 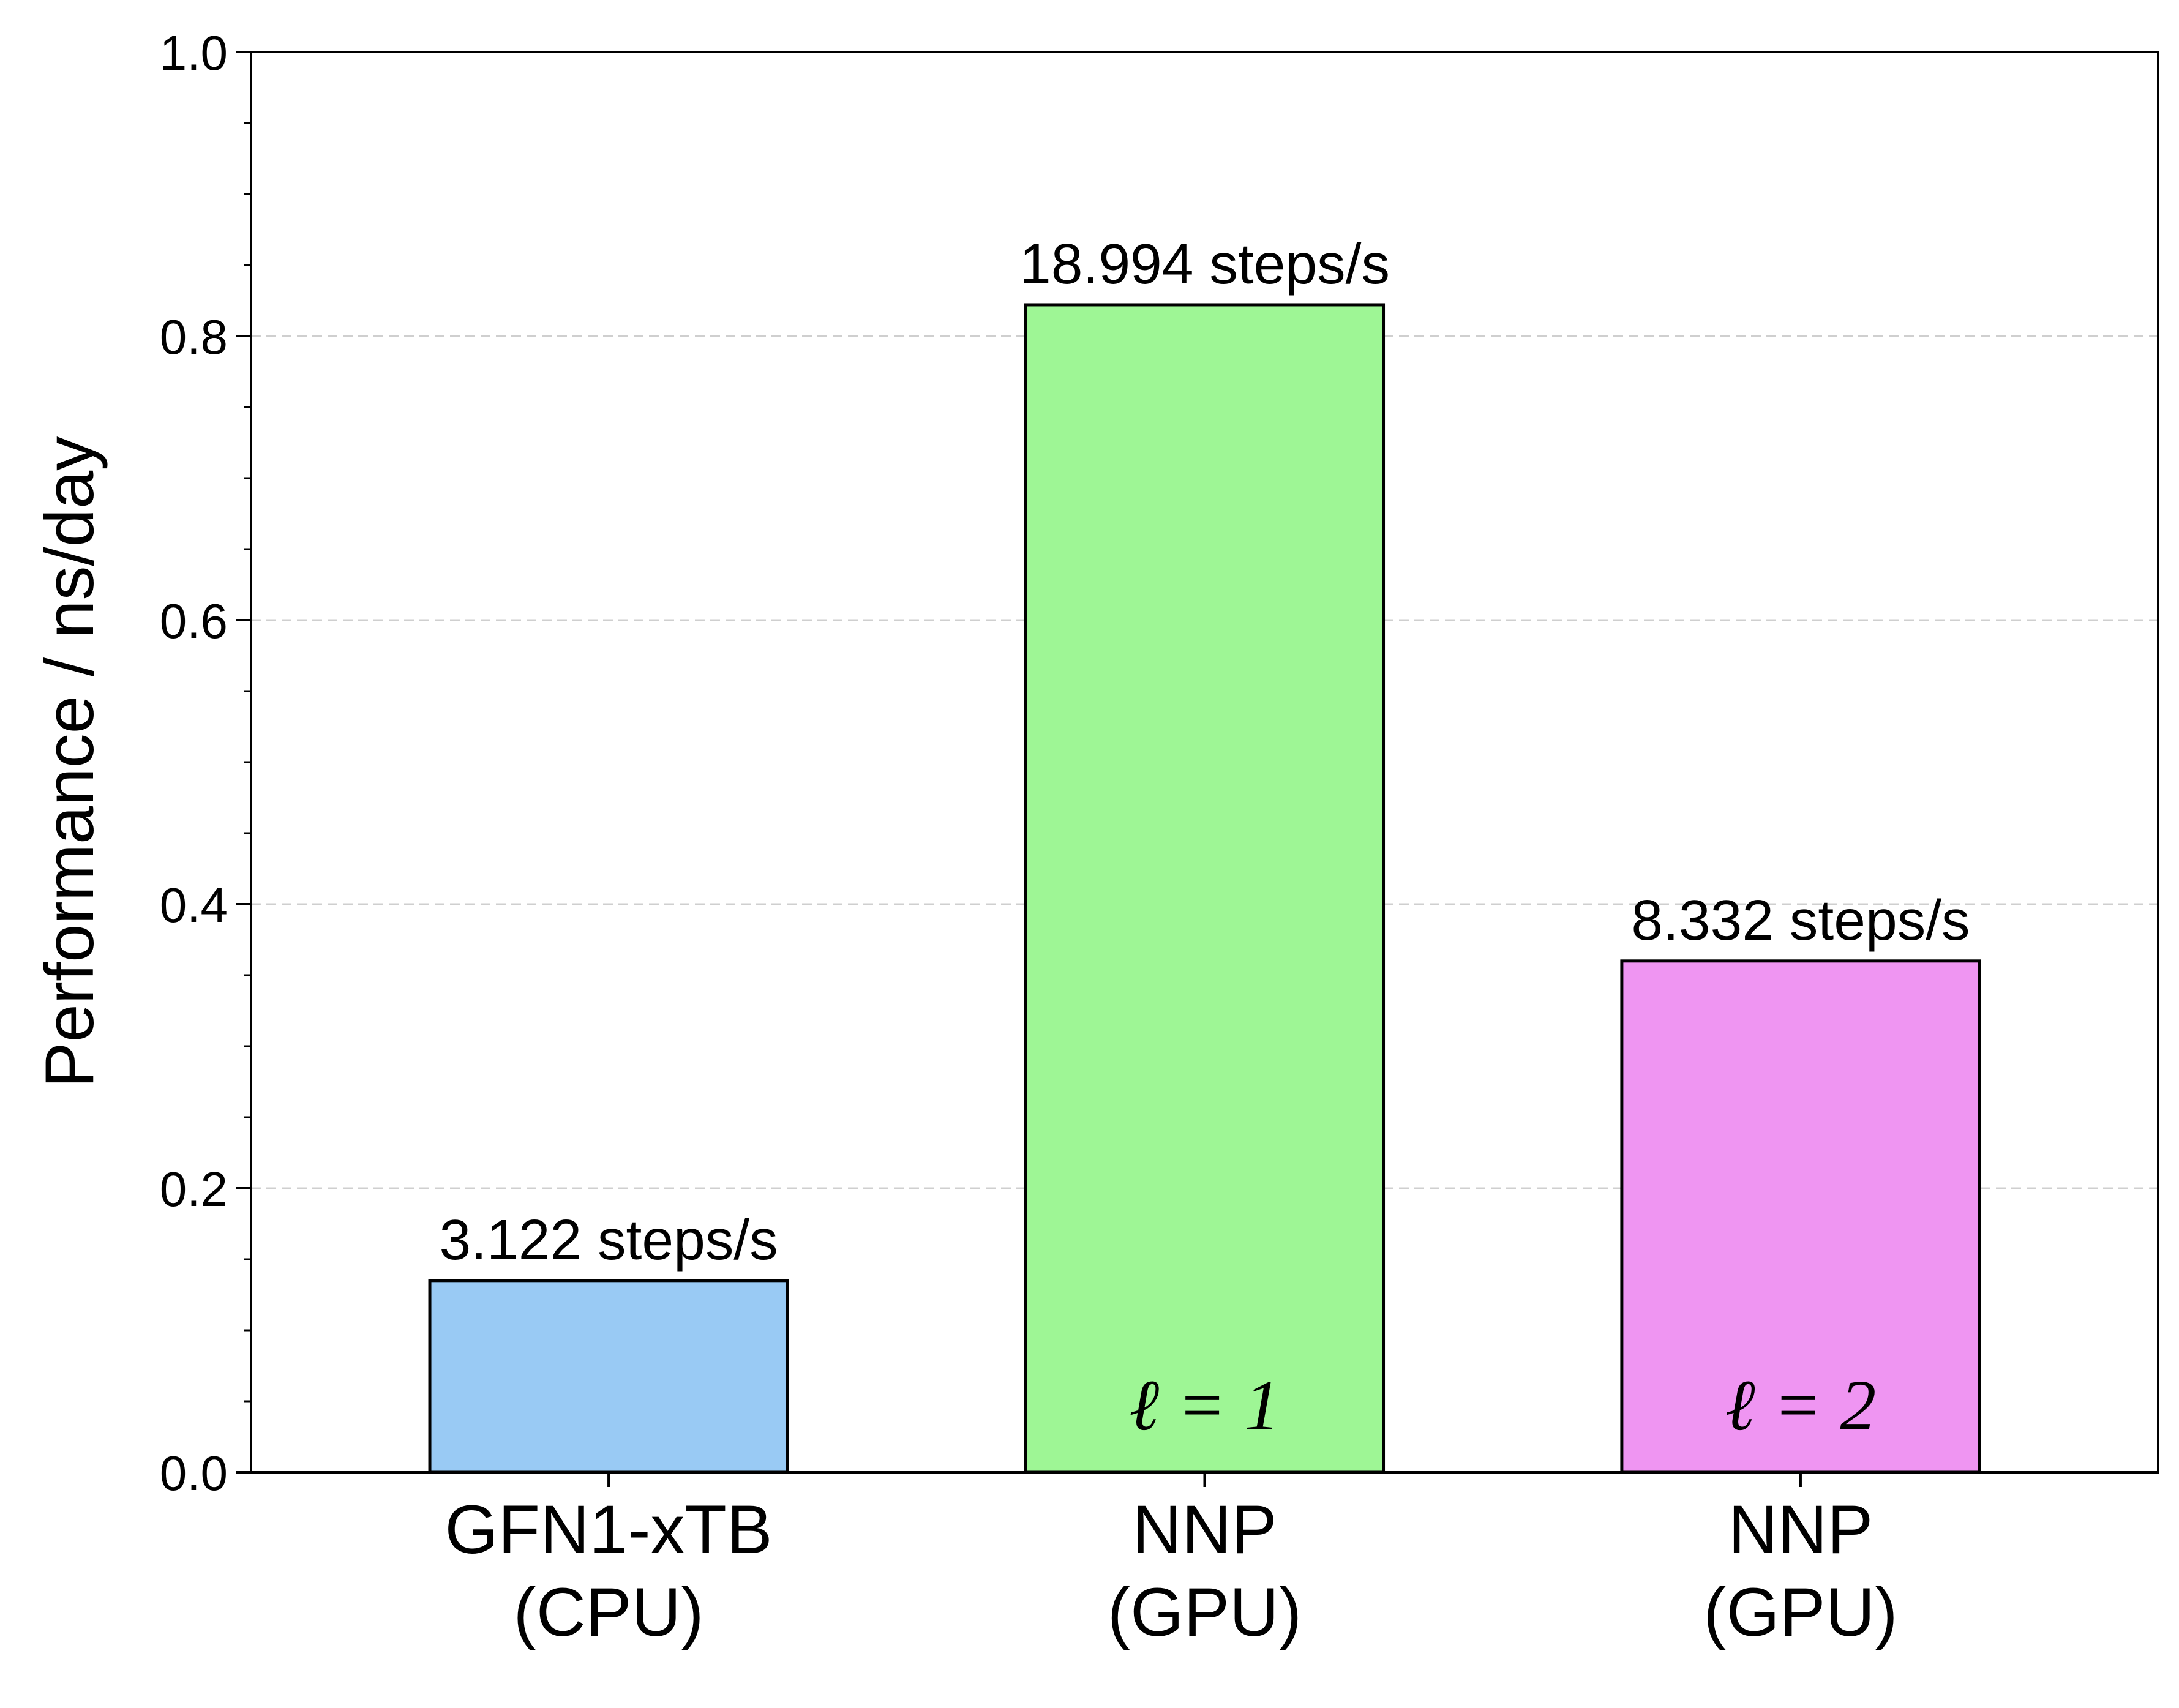 What do you see at coordinates (1205, 1570) in the screenshot?
I see `x-tick-label-1: NNP (GPU)` at bounding box center [1205, 1570].